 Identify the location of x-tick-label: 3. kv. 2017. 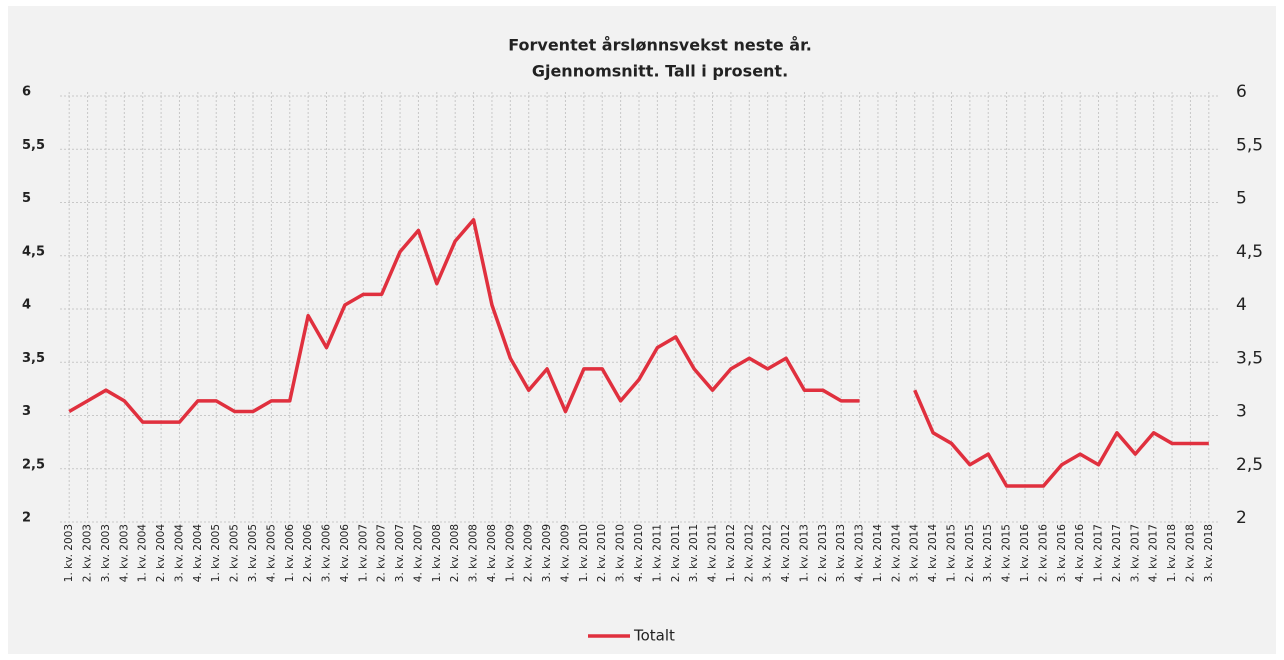
(1135, 553).